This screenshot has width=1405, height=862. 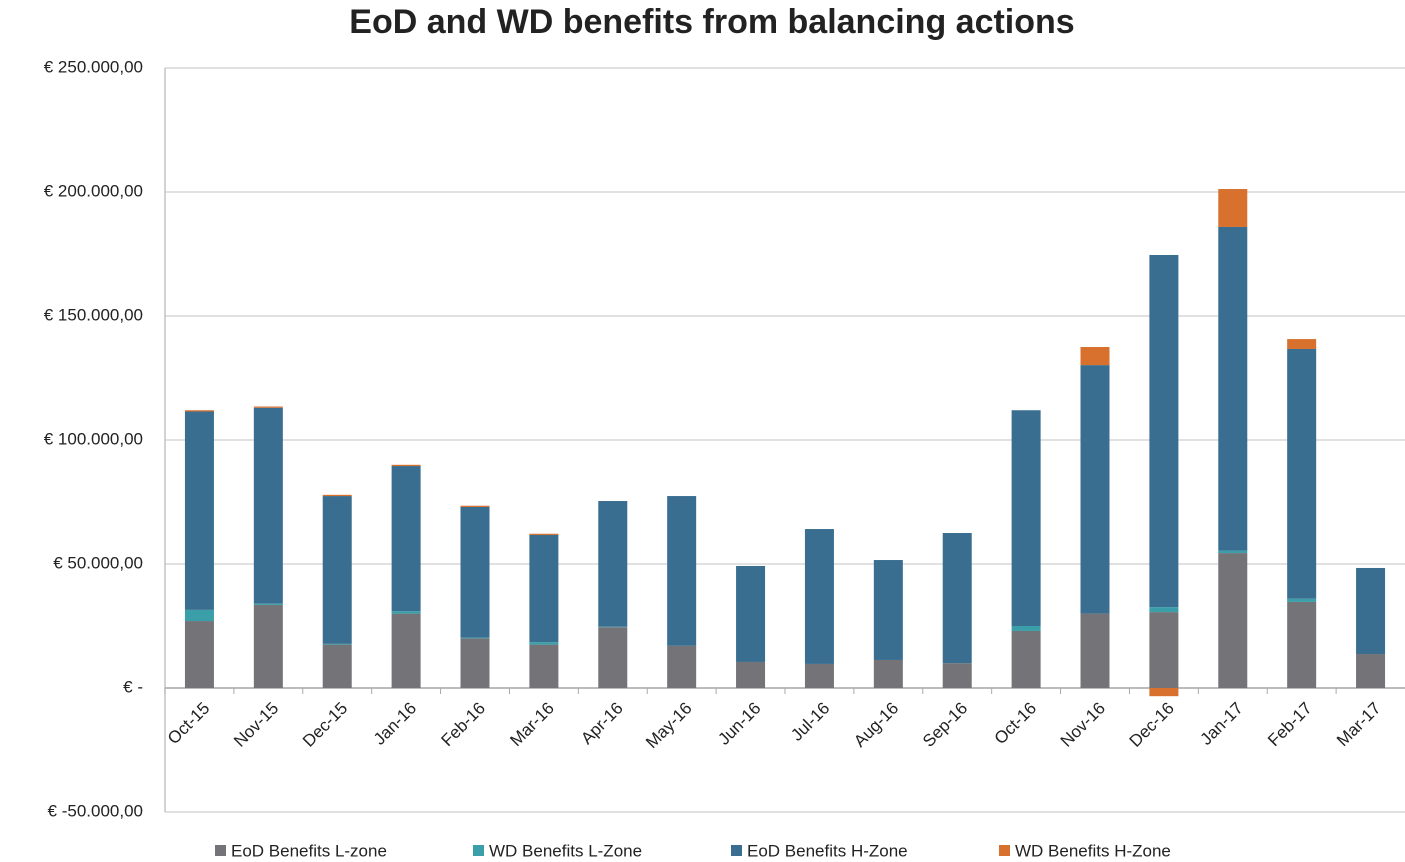 What do you see at coordinates (532, 725) in the screenshot?
I see `x-tick-label: Mar-16` at bounding box center [532, 725].